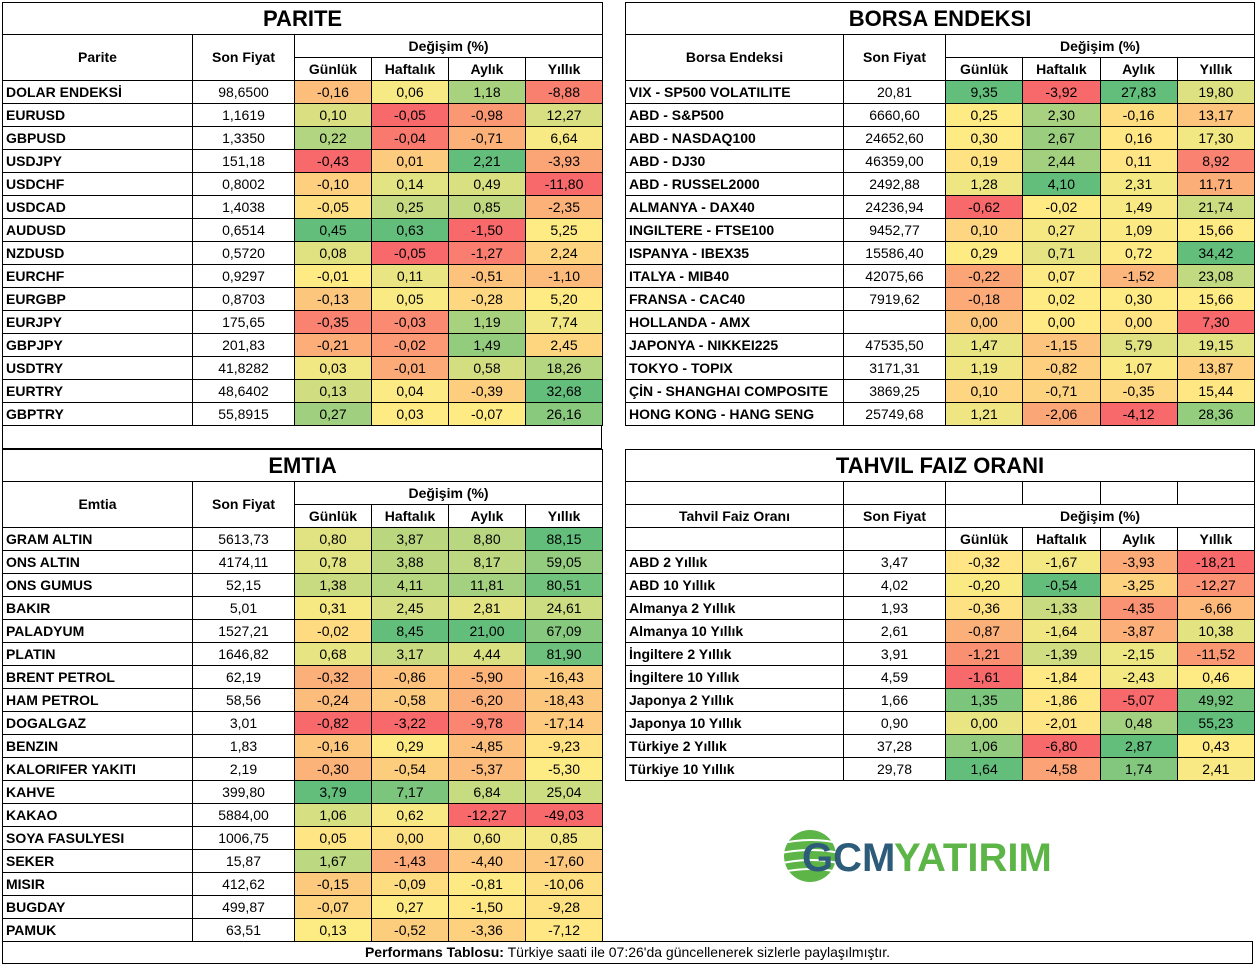 This screenshot has width=1256, height=966. Describe the element at coordinates (984, 115) in the screenshot. I see `change-günlük: 0,25` at that location.